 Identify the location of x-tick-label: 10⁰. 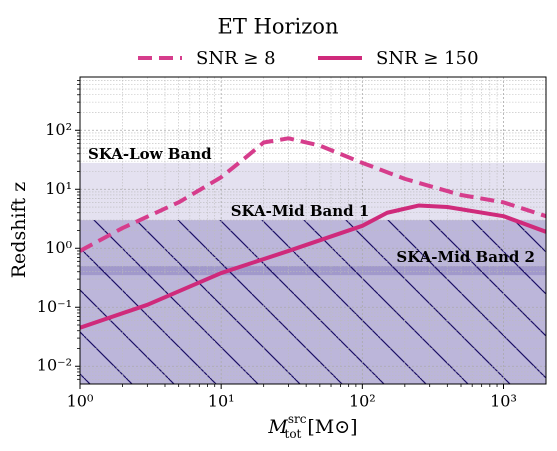
(80, 401).